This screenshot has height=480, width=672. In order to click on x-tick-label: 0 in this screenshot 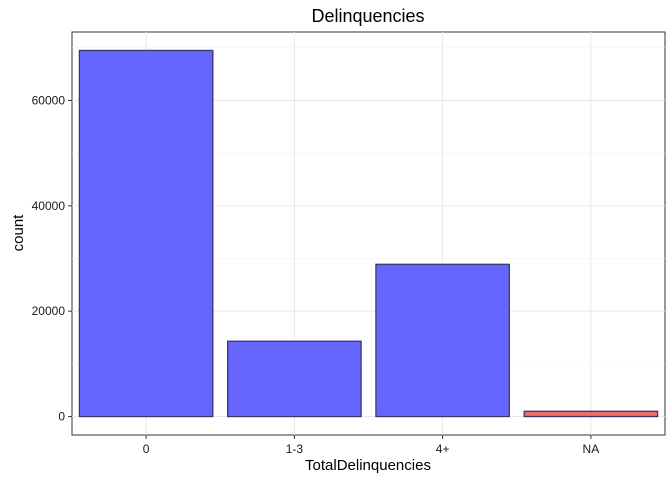, I will do `click(146, 449)`.